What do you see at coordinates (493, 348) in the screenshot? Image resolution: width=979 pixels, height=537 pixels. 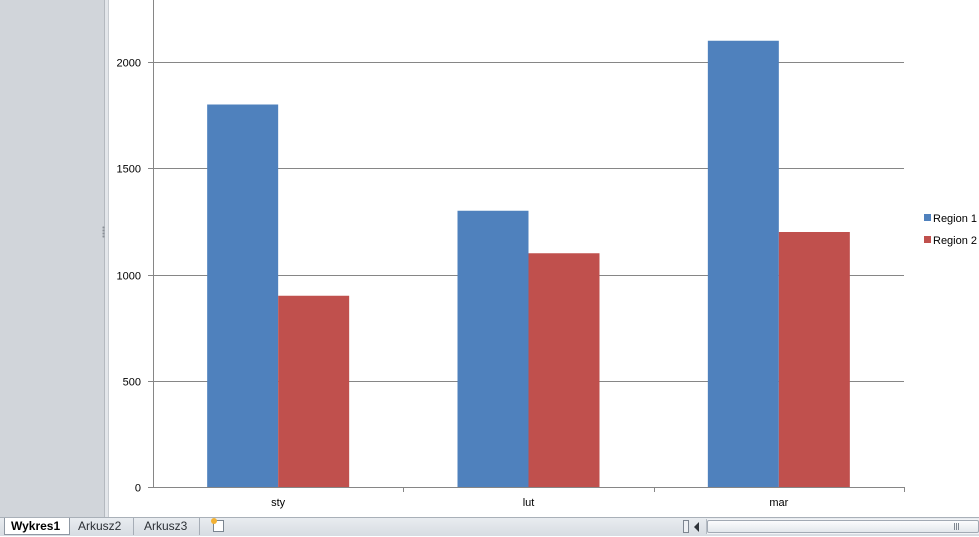 I see `bar-region-1-lut` at bounding box center [493, 348].